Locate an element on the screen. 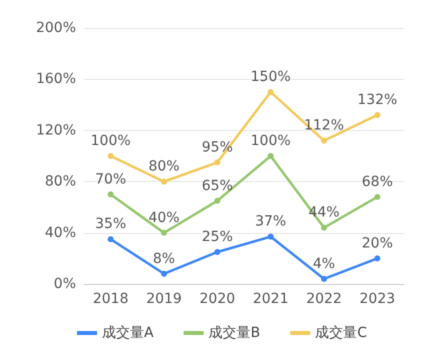  data-label: 25% is located at coordinates (217, 237).